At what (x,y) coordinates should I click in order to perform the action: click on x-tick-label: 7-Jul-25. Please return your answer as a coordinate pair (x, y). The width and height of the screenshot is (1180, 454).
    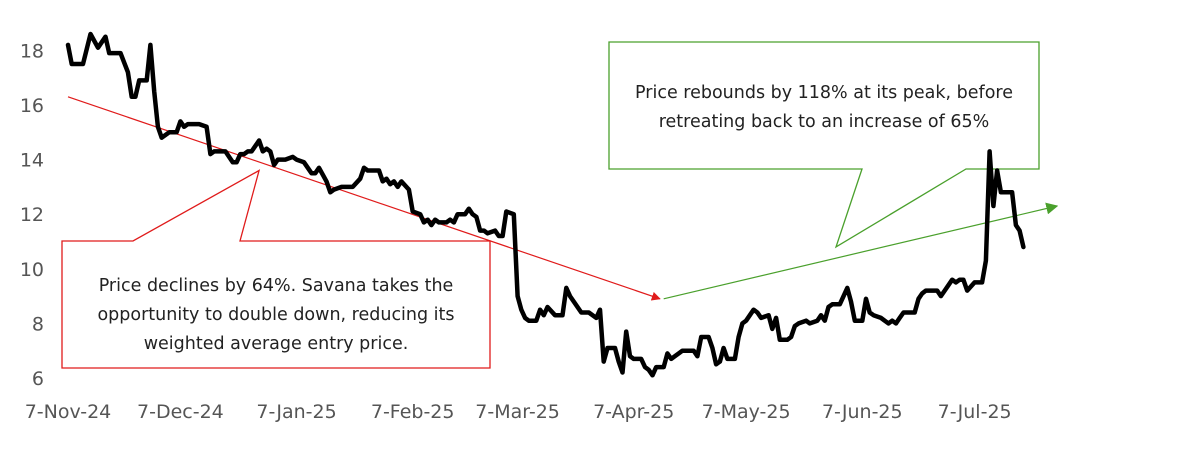
    Looking at the image, I should click on (975, 412).